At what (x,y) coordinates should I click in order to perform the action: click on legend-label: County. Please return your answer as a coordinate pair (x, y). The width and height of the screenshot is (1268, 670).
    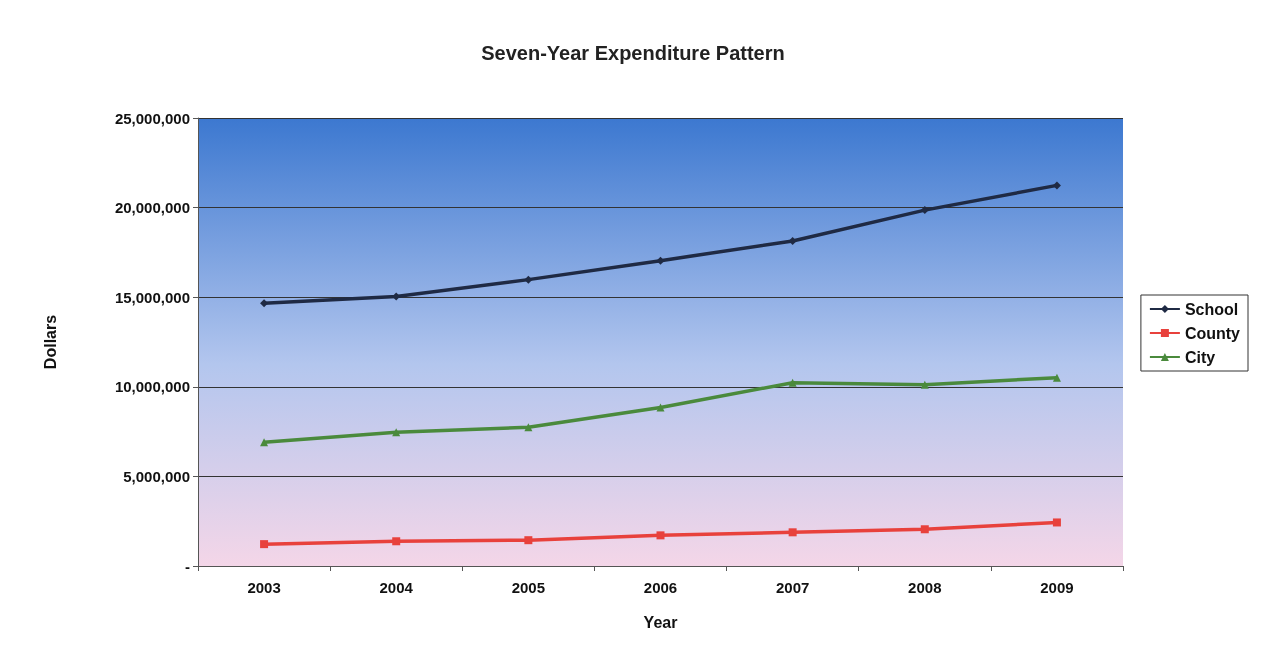
    Looking at the image, I should click on (1212, 333).